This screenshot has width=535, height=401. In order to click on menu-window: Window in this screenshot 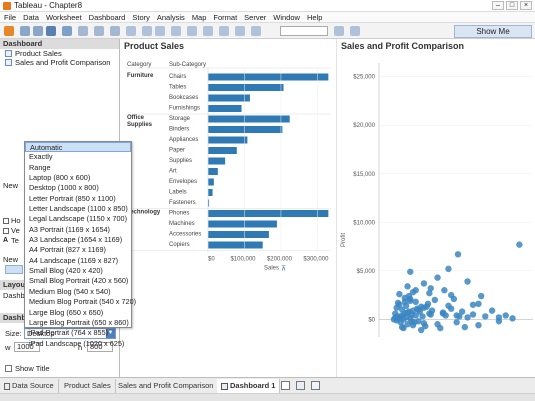, I will do `click(286, 17)`.